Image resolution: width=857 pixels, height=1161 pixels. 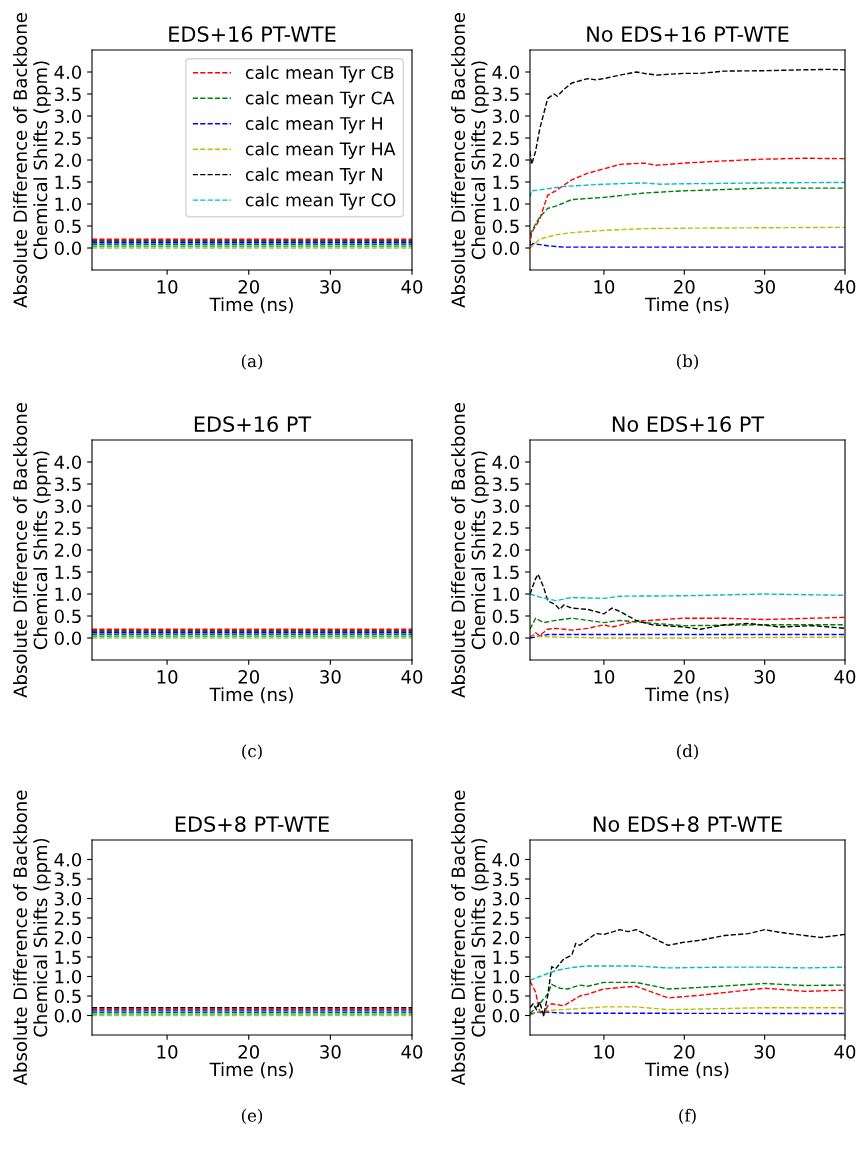 I want to click on chart-title: EDS+8 PT-WTE, so click(x=252, y=824).